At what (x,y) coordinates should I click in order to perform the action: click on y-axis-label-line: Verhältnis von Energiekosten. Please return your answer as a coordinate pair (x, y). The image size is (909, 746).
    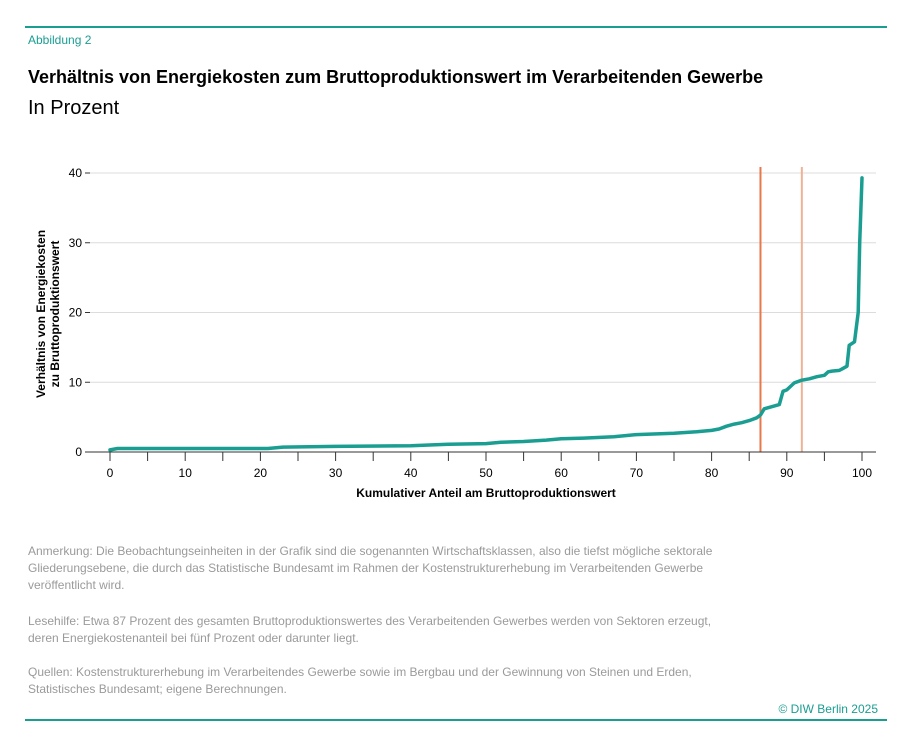
    Looking at the image, I should click on (41, 314).